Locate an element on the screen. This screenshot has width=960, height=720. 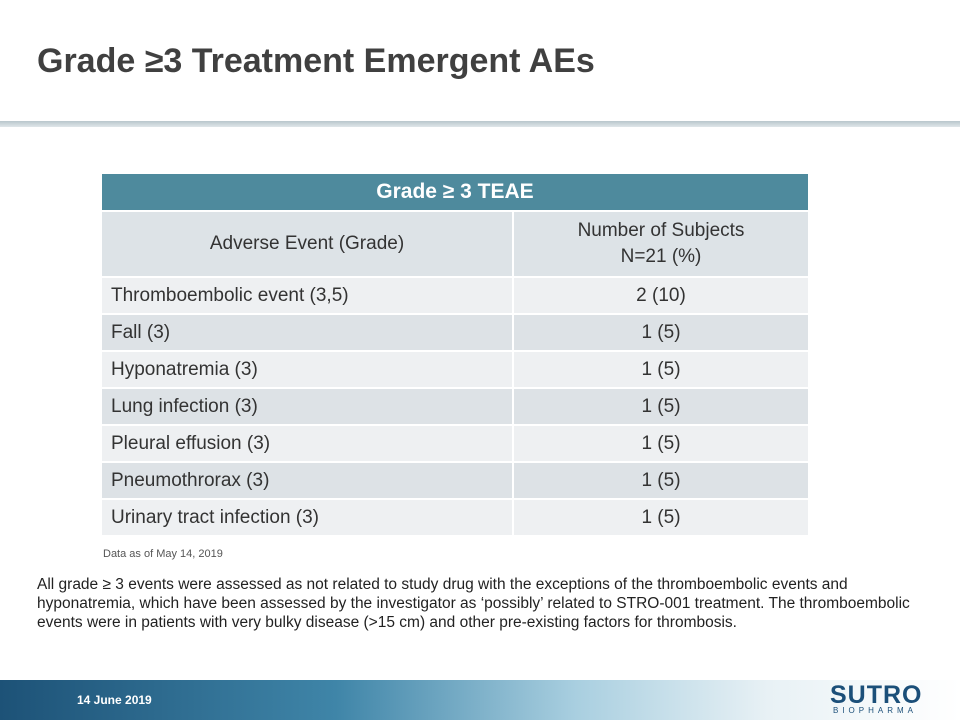
event-cell: Hyponatremia (3) is located at coordinates (307, 369).